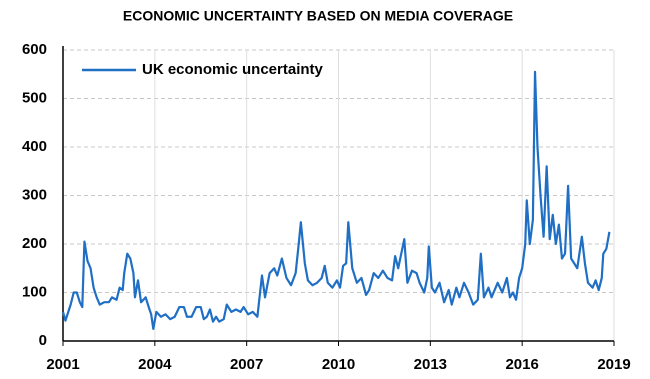  What do you see at coordinates (613, 364) in the screenshot?
I see `x-tick-label: 2019` at bounding box center [613, 364].